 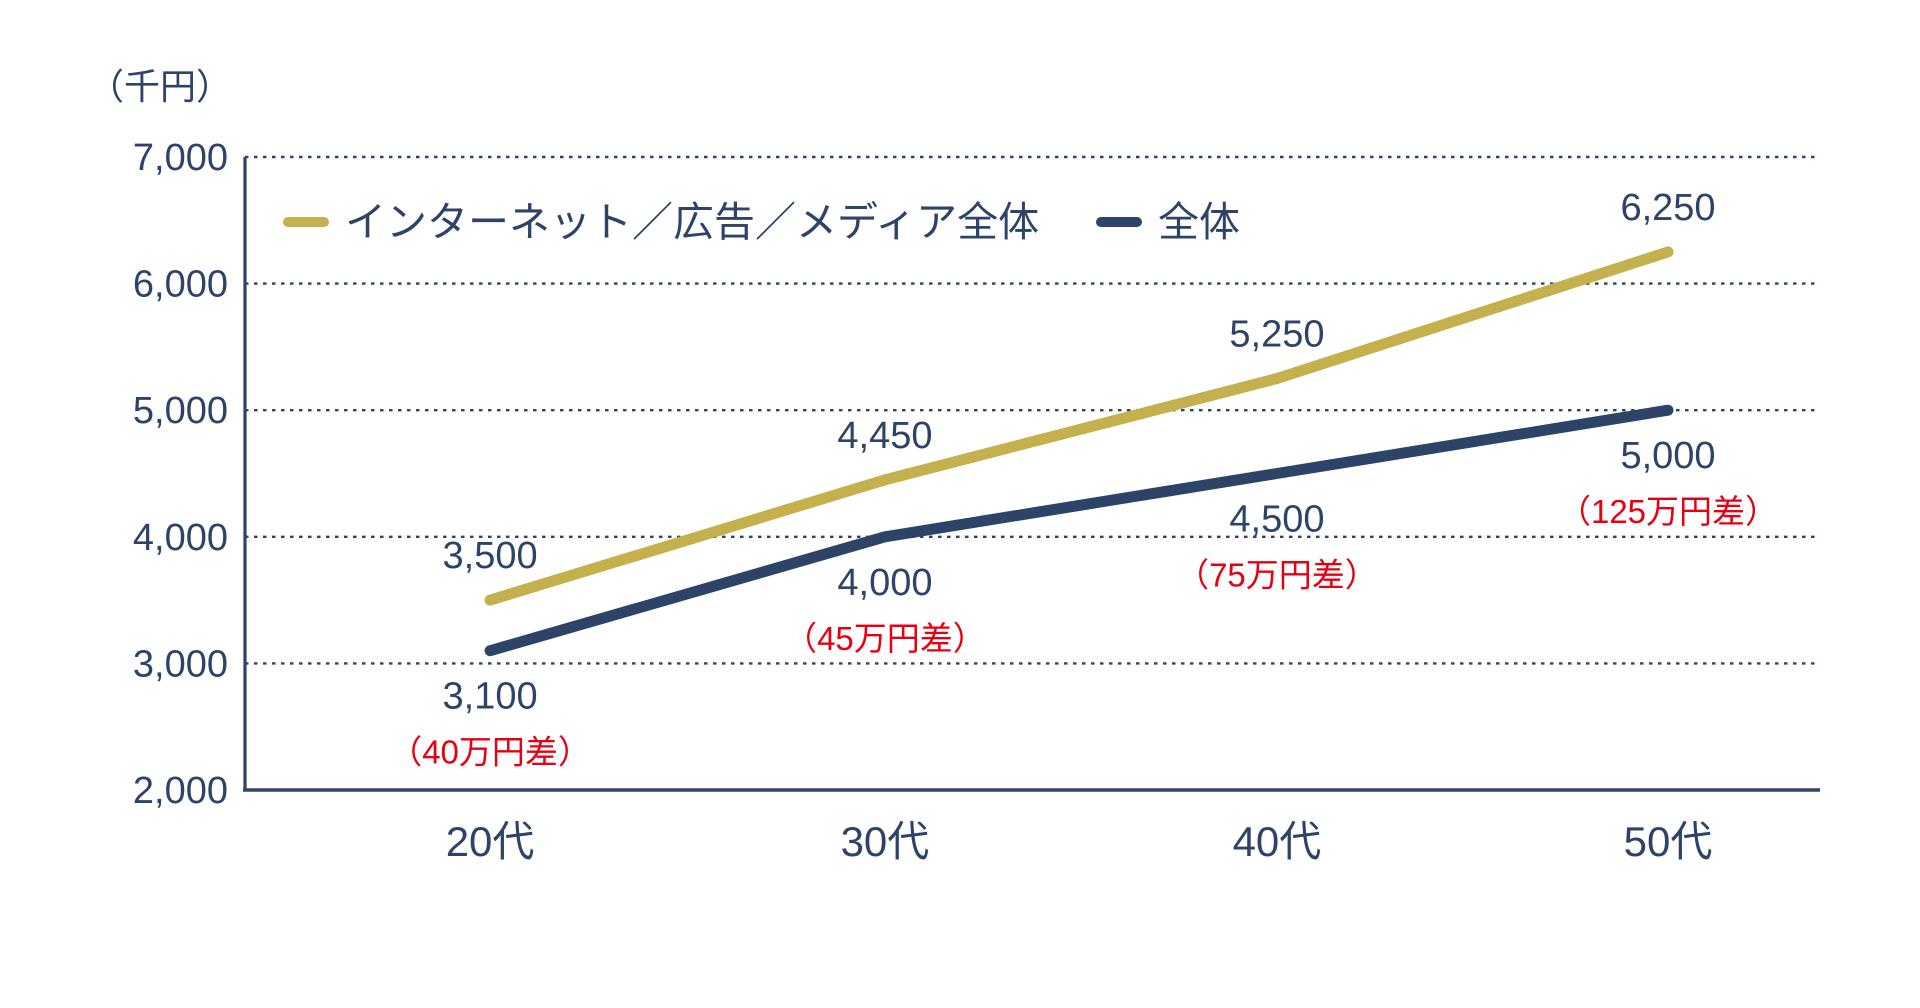 I want to click on x-axis-label-40代: 40代, so click(x=1277, y=841).